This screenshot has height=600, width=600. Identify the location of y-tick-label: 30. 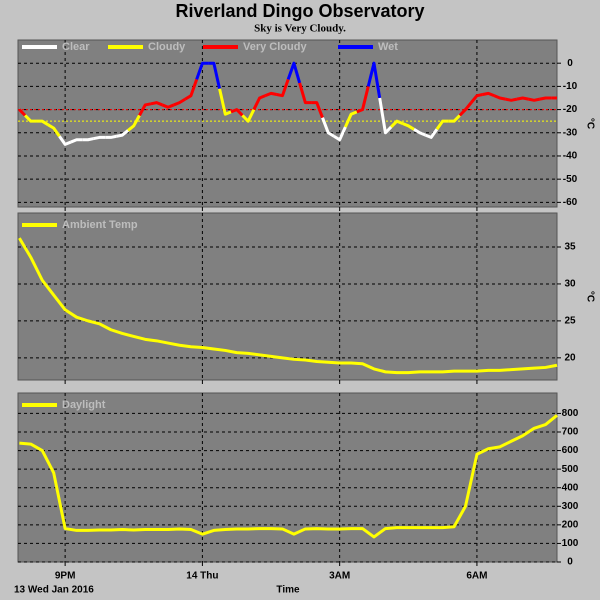
(570, 284).